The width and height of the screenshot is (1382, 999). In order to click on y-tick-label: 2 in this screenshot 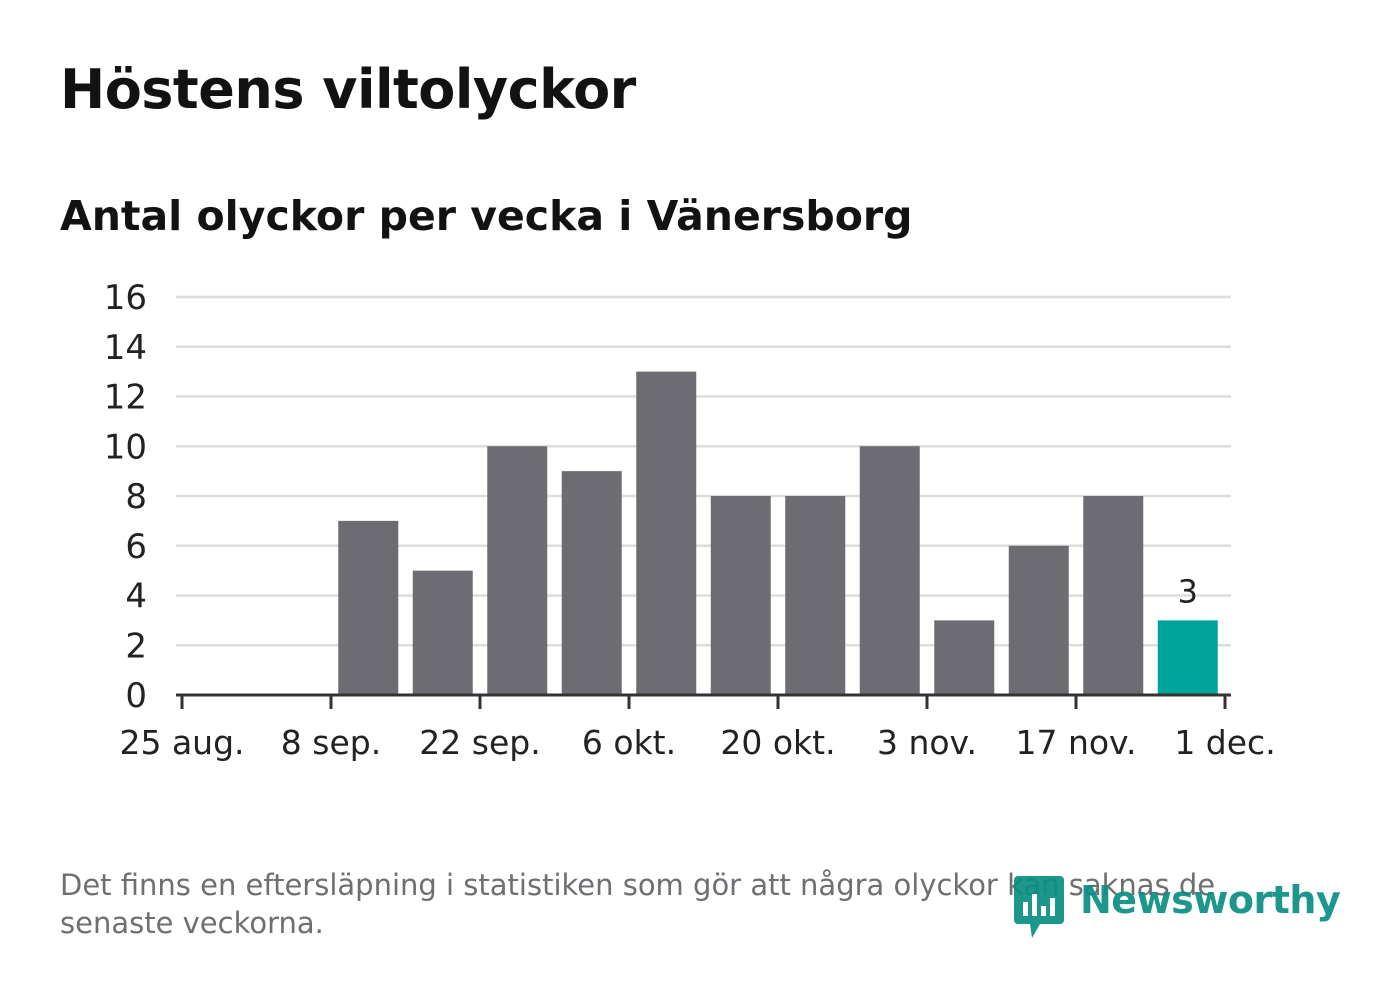, I will do `click(136, 646)`.